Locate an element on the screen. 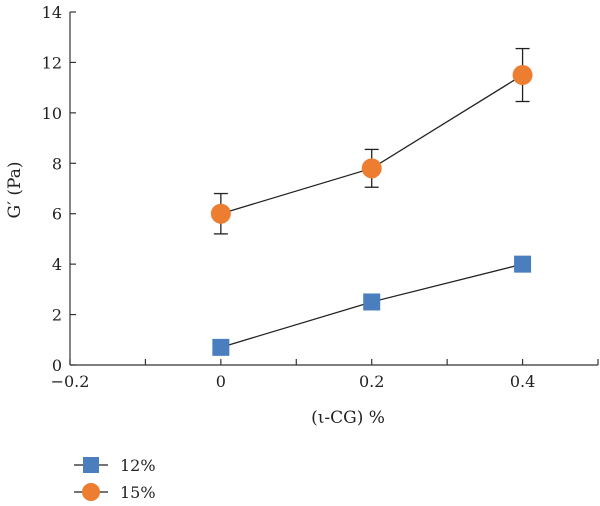 This screenshot has width=600, height=506. y-tick-label: 14 is located at coordinates (52, 12).